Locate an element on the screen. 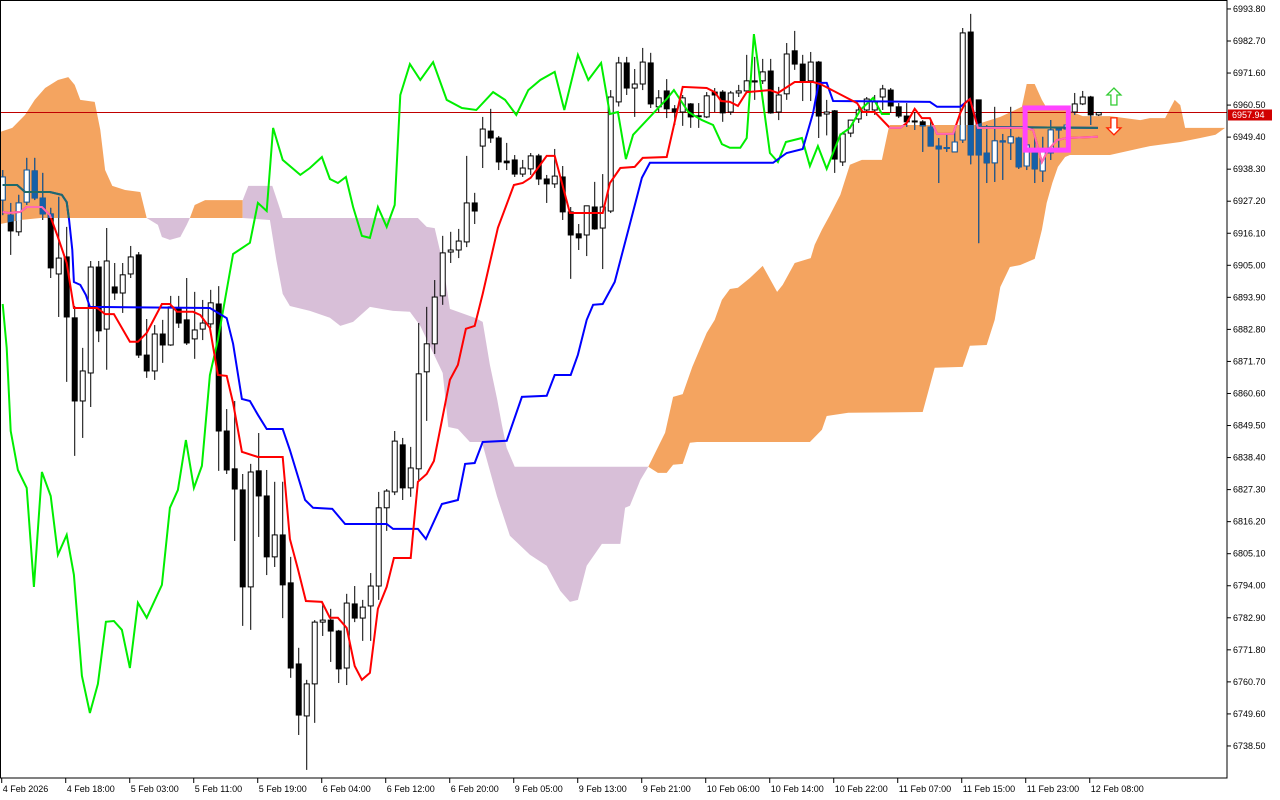 The width and height of the screenshot is (1280, 800). time-tick-label: 6 Feb 04:00 is located at coordinates (347, 789).